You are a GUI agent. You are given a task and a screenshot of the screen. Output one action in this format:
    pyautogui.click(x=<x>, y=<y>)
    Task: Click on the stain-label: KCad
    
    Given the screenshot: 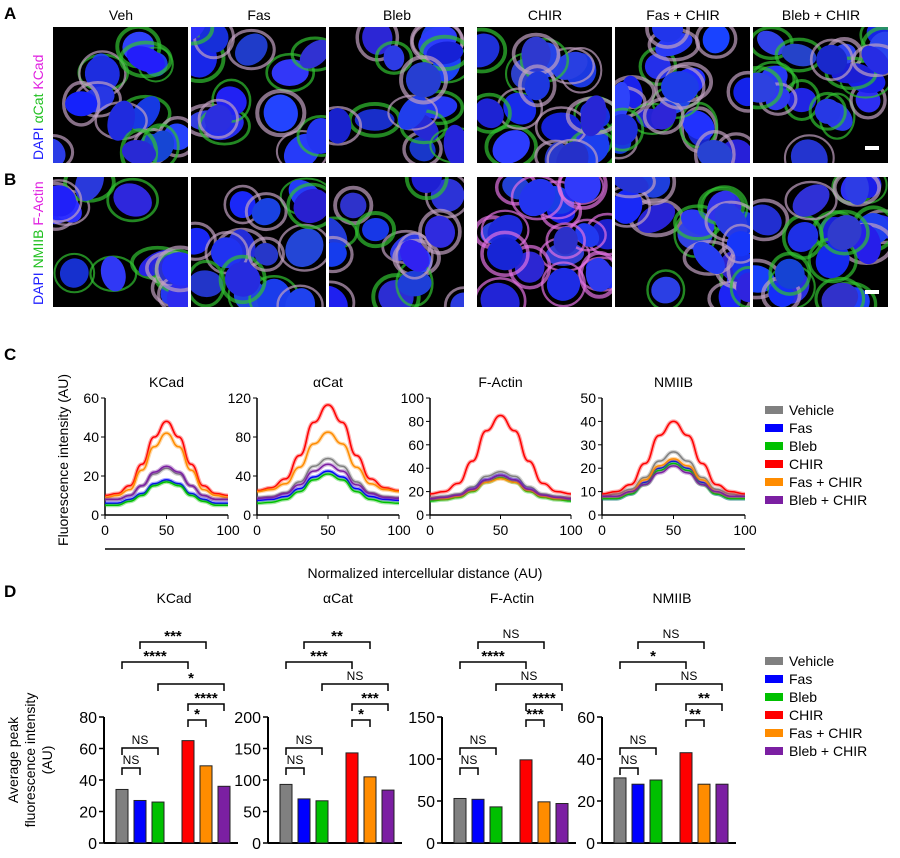 What is the action you would take?
    pyautogui.click(x=38, y=74)
    